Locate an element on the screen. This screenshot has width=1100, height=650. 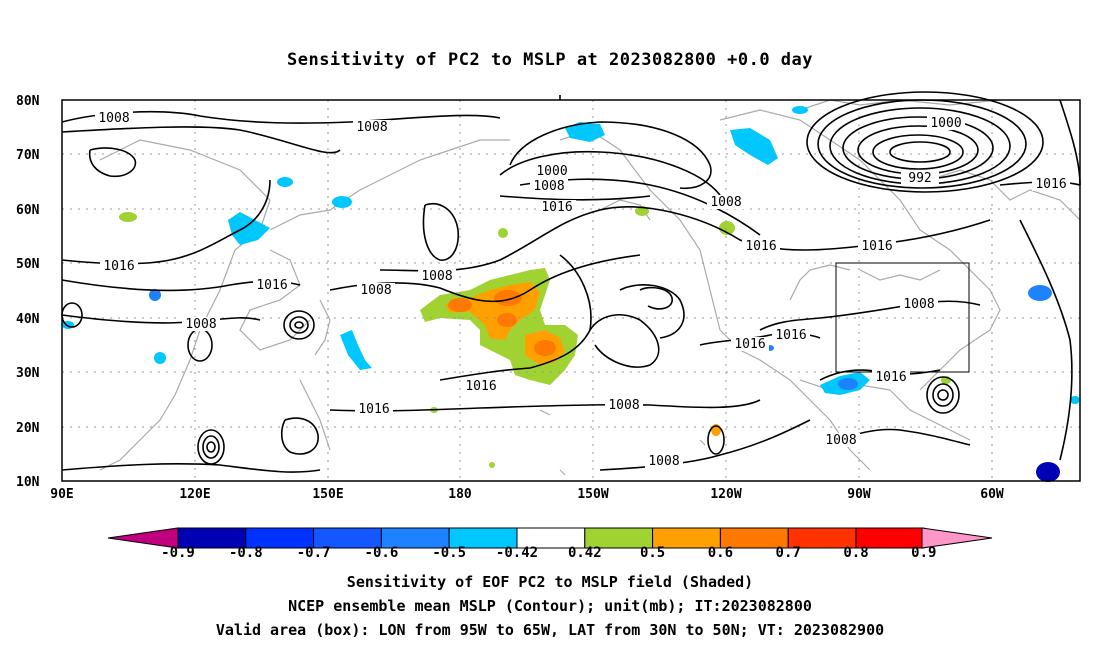
contour-label: 992 is located at coordinates (919, 178).